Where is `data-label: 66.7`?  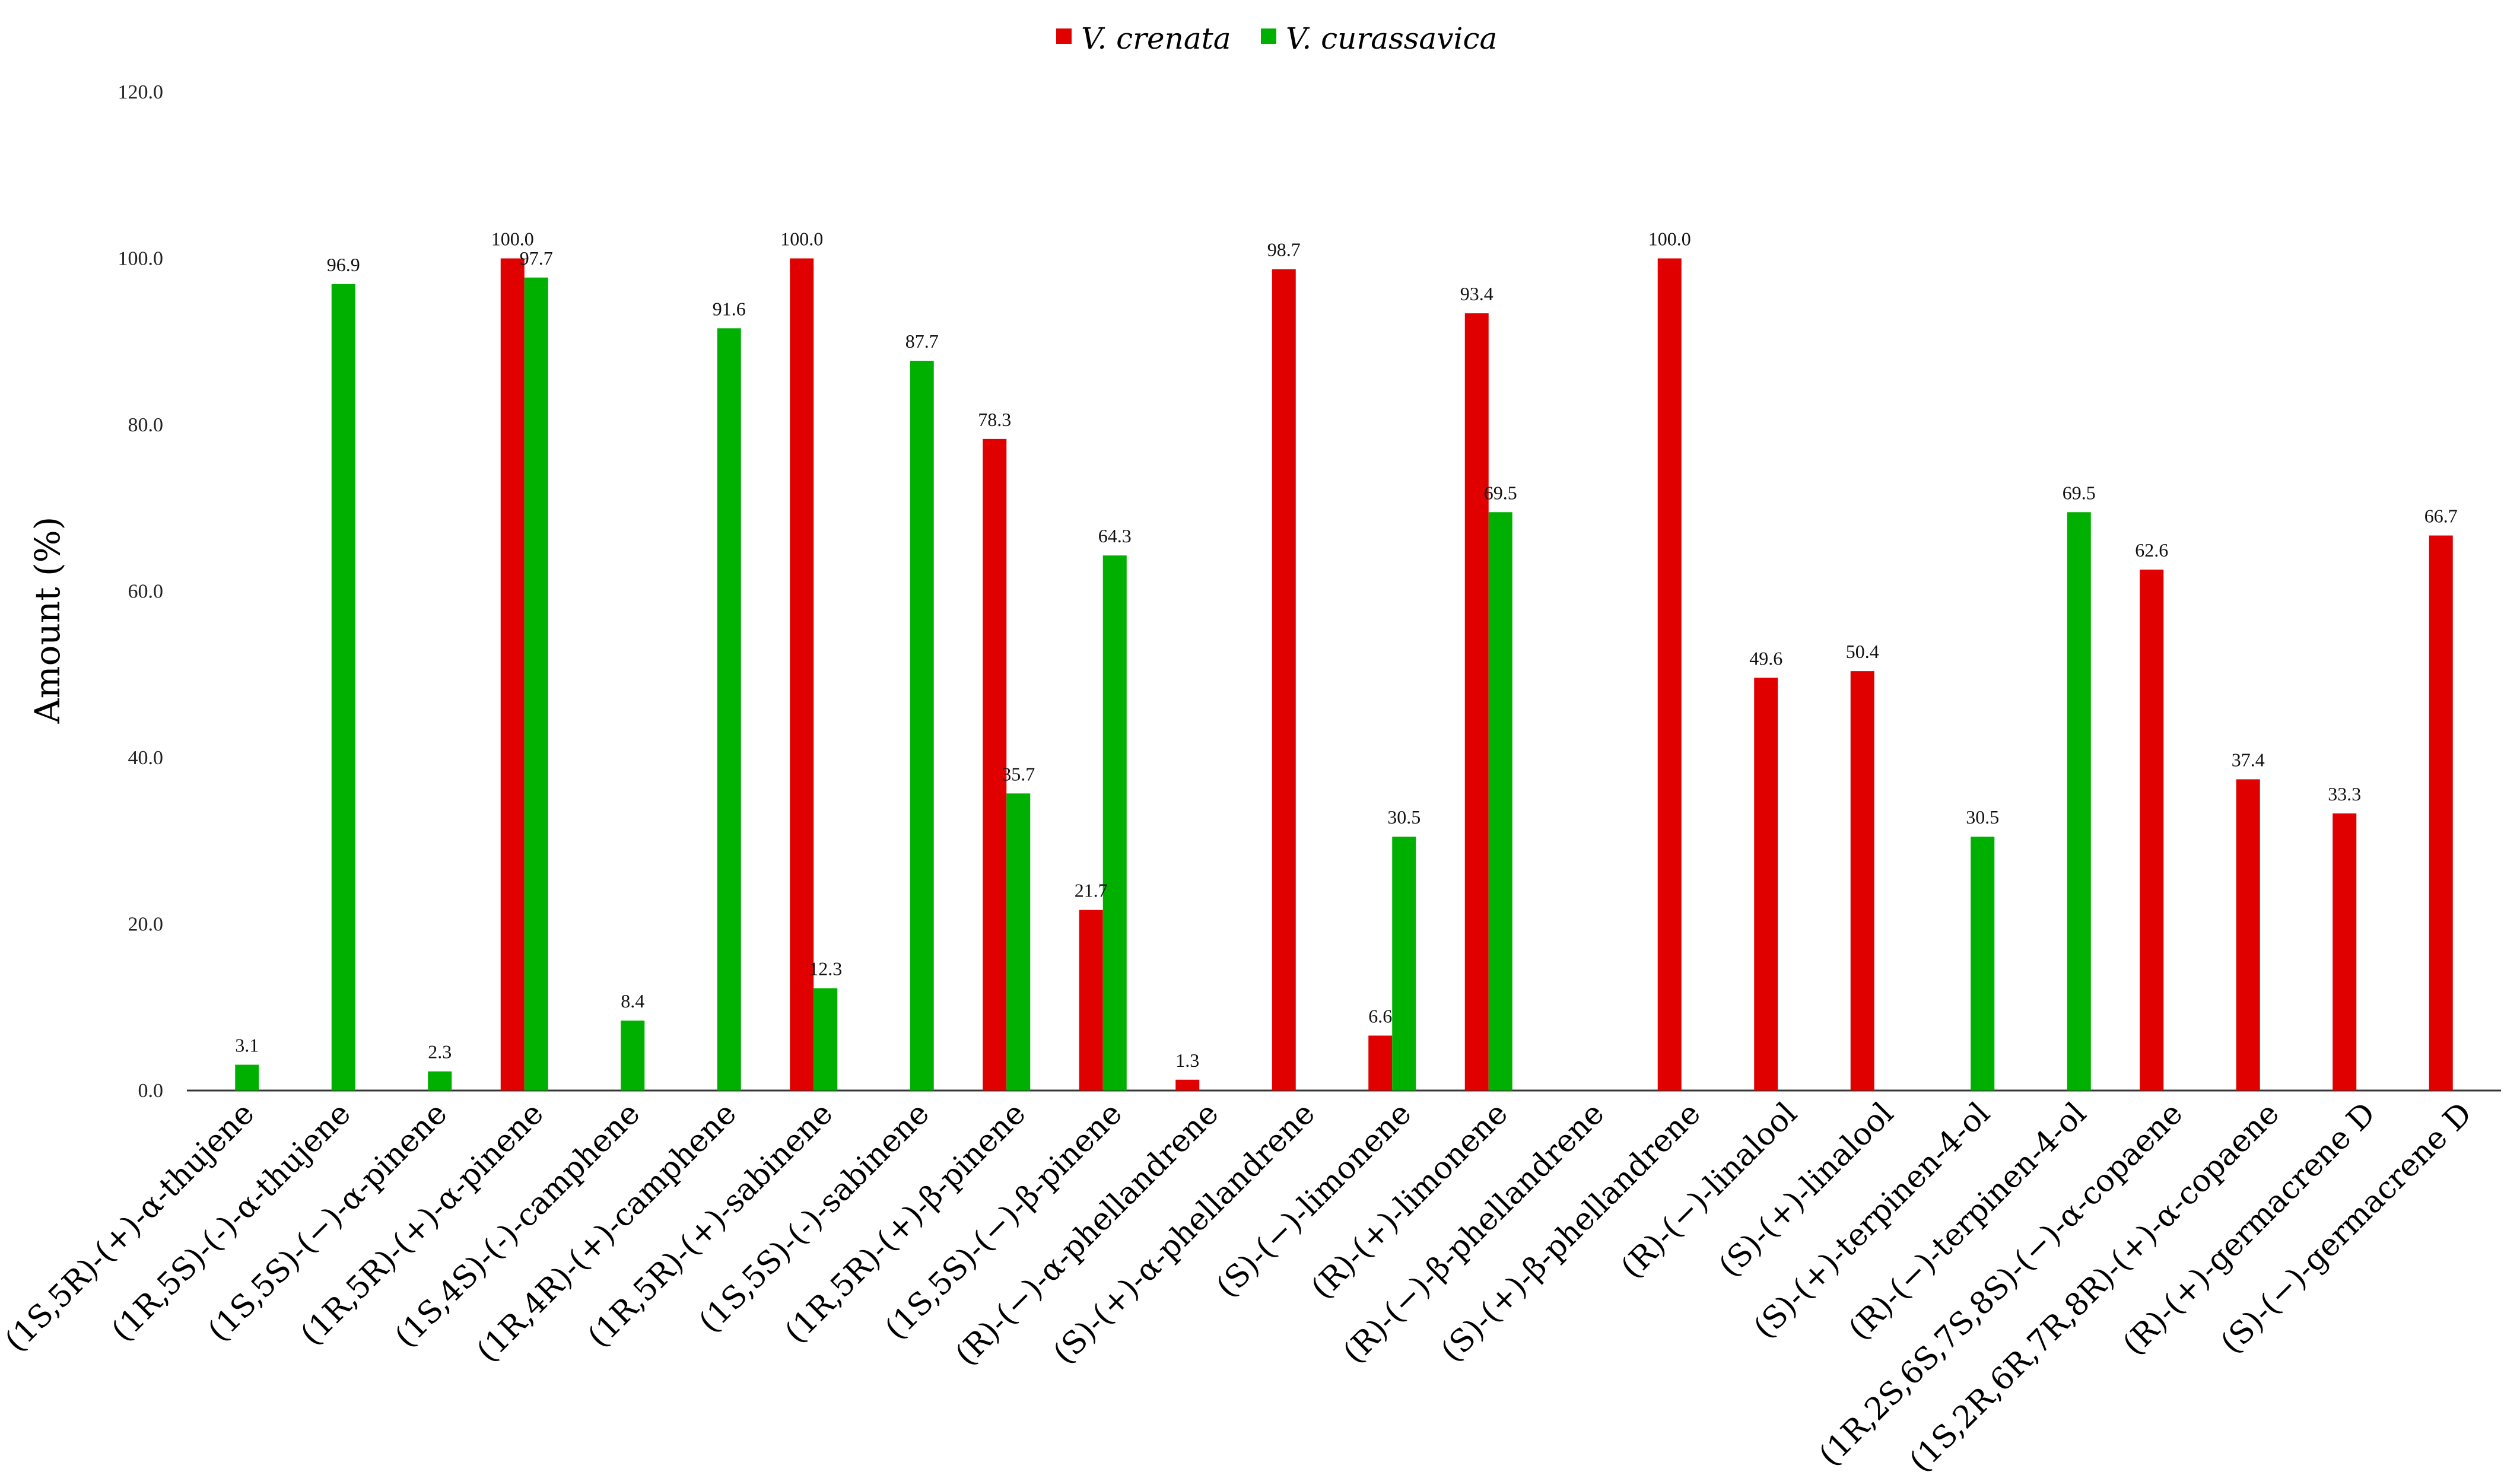 data-label: 66.7 is located at coordinates (2441, 516).